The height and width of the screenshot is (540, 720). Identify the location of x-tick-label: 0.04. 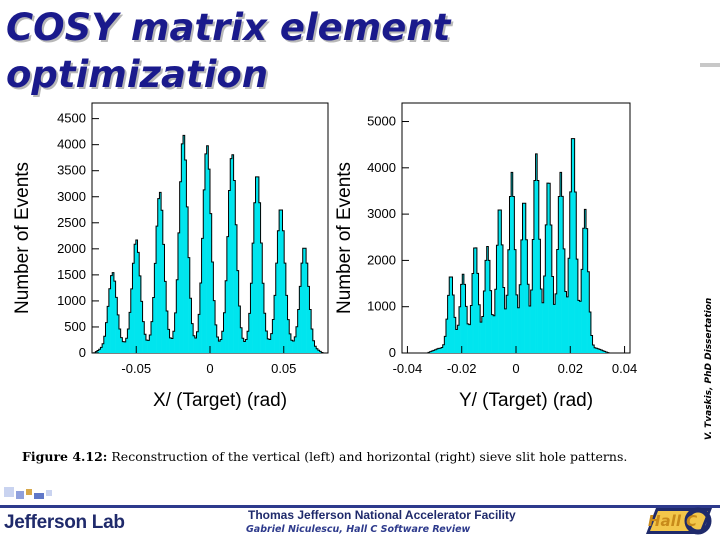
(624, 368).